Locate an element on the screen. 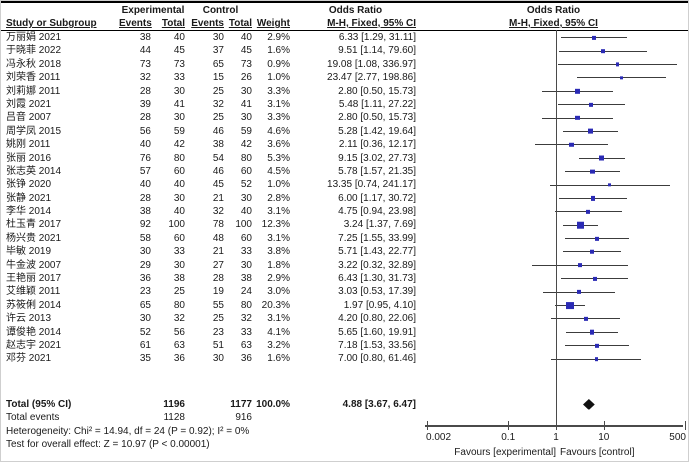  events-exp-value: 56 is located at coordinates (145, 131).